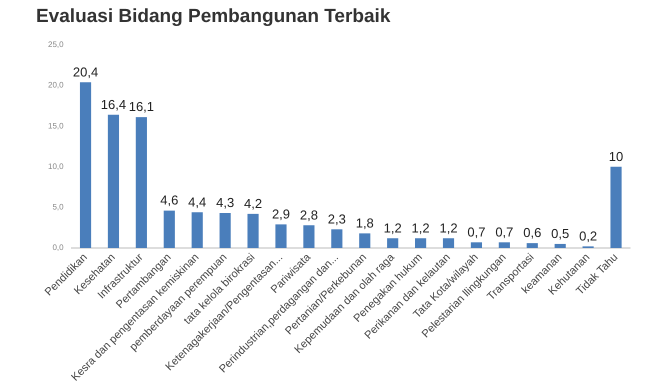  What do you see at coordinates (141, 106) in the screenshot?
I see `data-label: 16,1` at bounding box center [141, 106].